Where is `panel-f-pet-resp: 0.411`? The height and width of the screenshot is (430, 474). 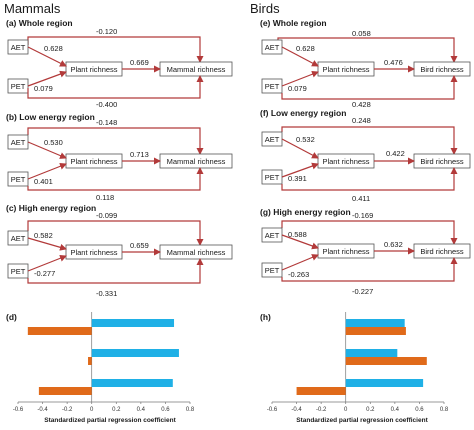 panel-f-pet-resp: 0.411 is located at coordinates (361, 198).